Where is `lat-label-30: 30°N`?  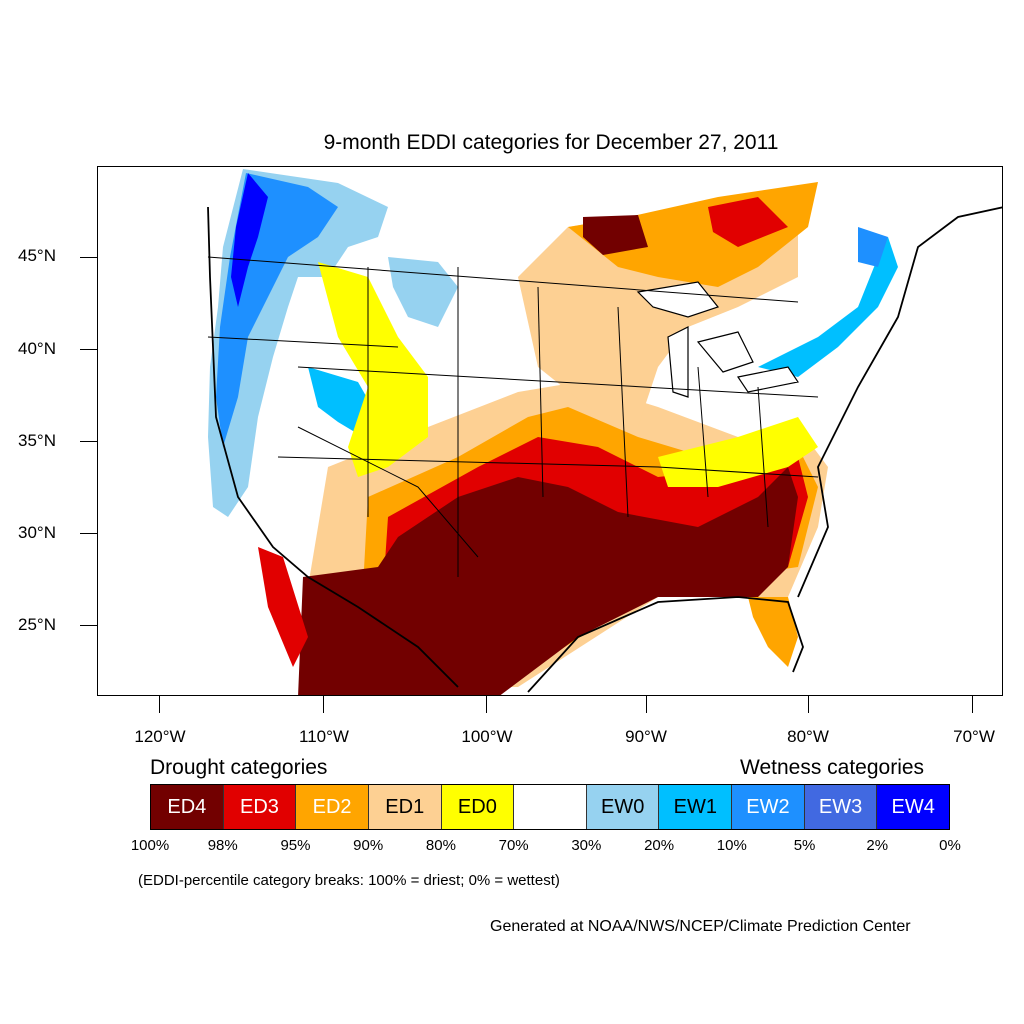
lat-label-30: 30°N is located at coordinates (37, 532).